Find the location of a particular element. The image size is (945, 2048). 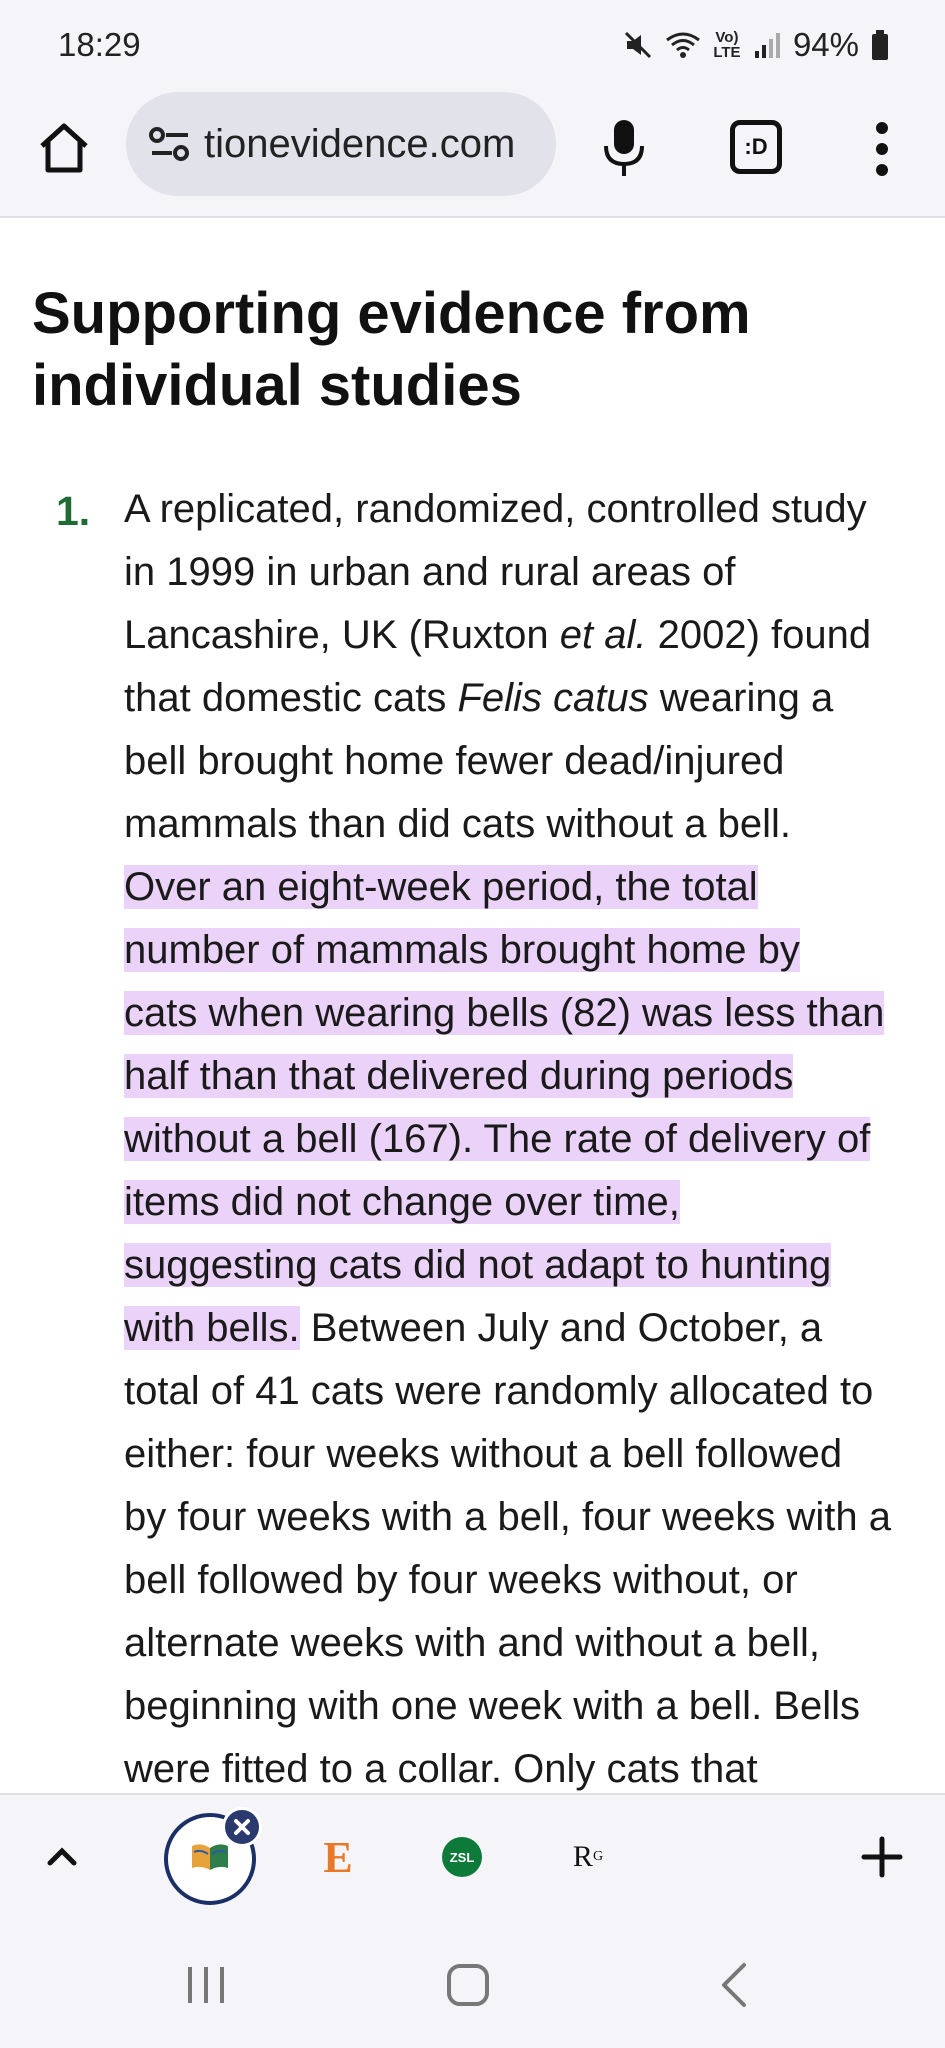

italic-text: et al. is located at coordinates (603, 635).